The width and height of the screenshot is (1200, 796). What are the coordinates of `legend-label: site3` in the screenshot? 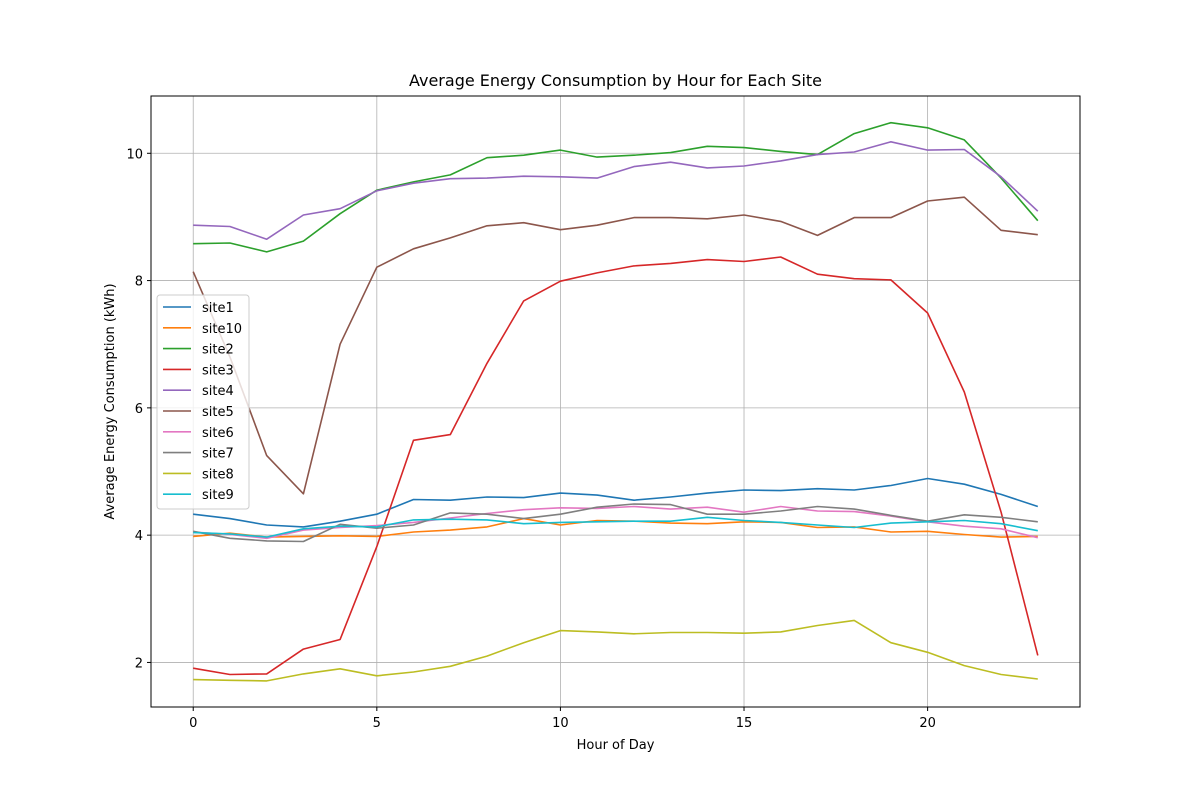 It's located at (218, 370).